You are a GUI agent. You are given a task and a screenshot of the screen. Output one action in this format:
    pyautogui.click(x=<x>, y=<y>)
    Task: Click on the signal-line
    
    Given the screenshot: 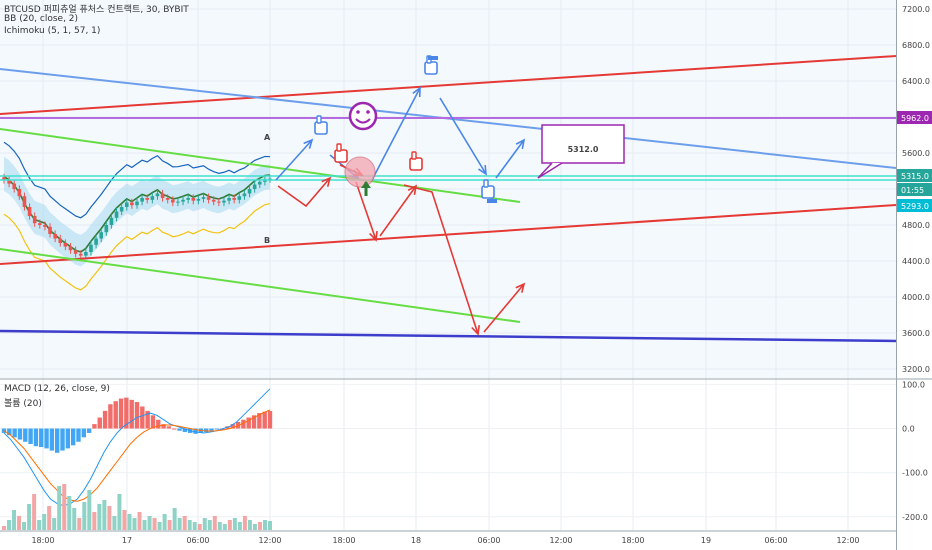 What is the action you would take?
    pyautogui.click(x=137, y=455)
    